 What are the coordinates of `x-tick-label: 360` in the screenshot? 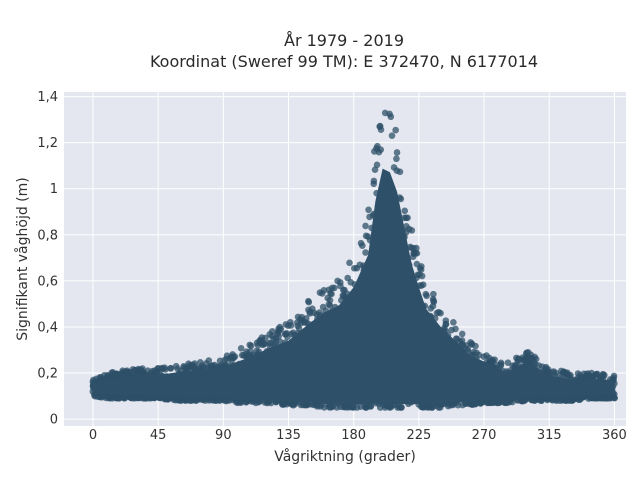 It's located at (614, 435).